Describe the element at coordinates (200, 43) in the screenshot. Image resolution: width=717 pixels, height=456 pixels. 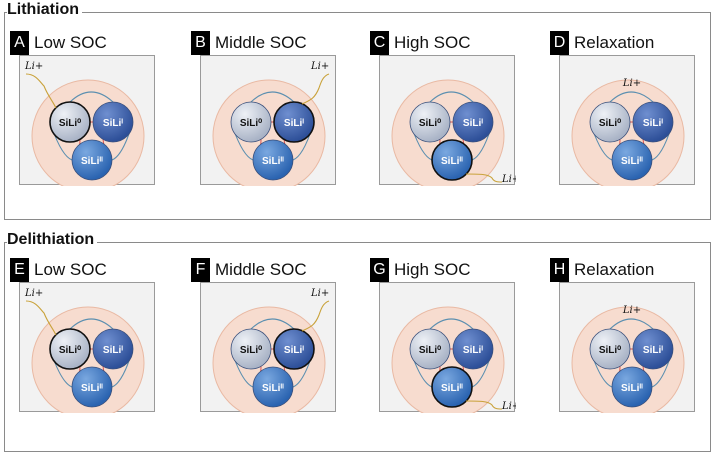
I see `panel-letter: B` at that location.